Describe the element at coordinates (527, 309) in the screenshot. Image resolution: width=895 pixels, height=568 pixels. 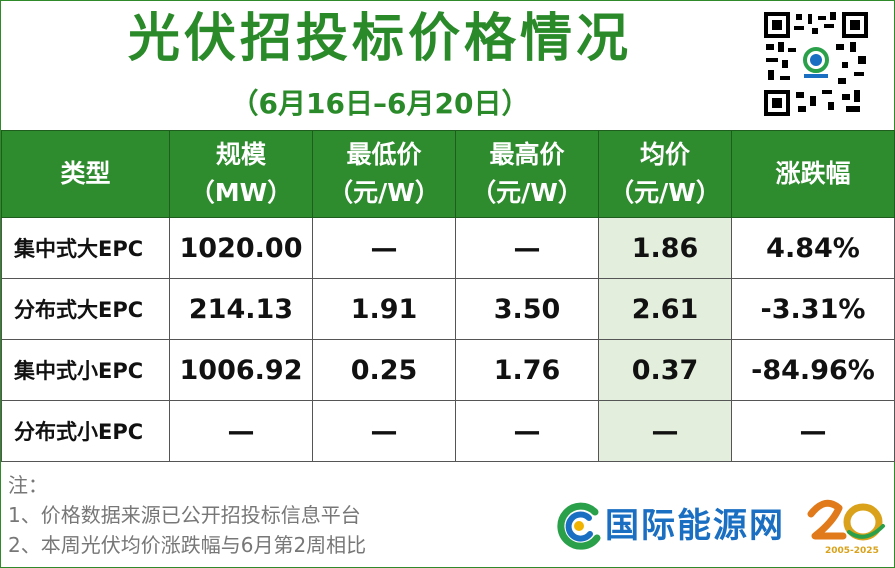
I see `cell-max-price: 3.50` at that location.